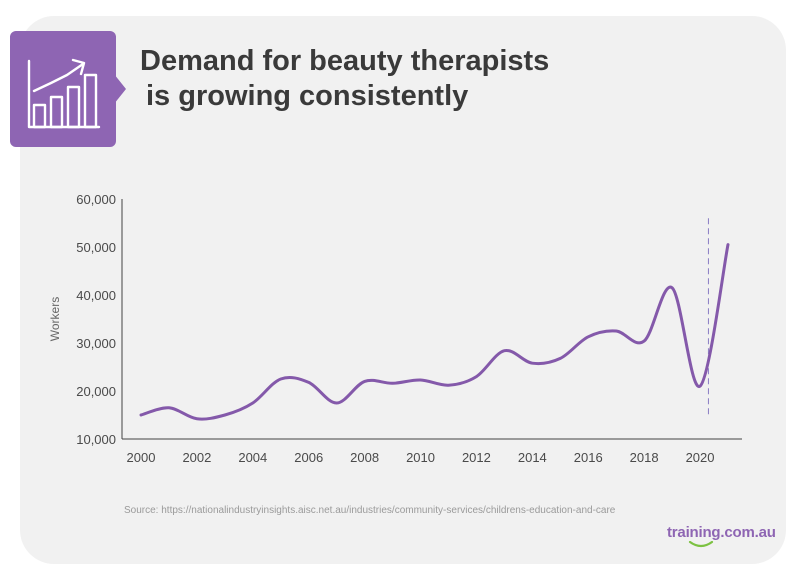 Image resolution: width=800 pixels, height=579 pixels. I want to click on y-tick-label-4: 50,000, so click(96, 247).